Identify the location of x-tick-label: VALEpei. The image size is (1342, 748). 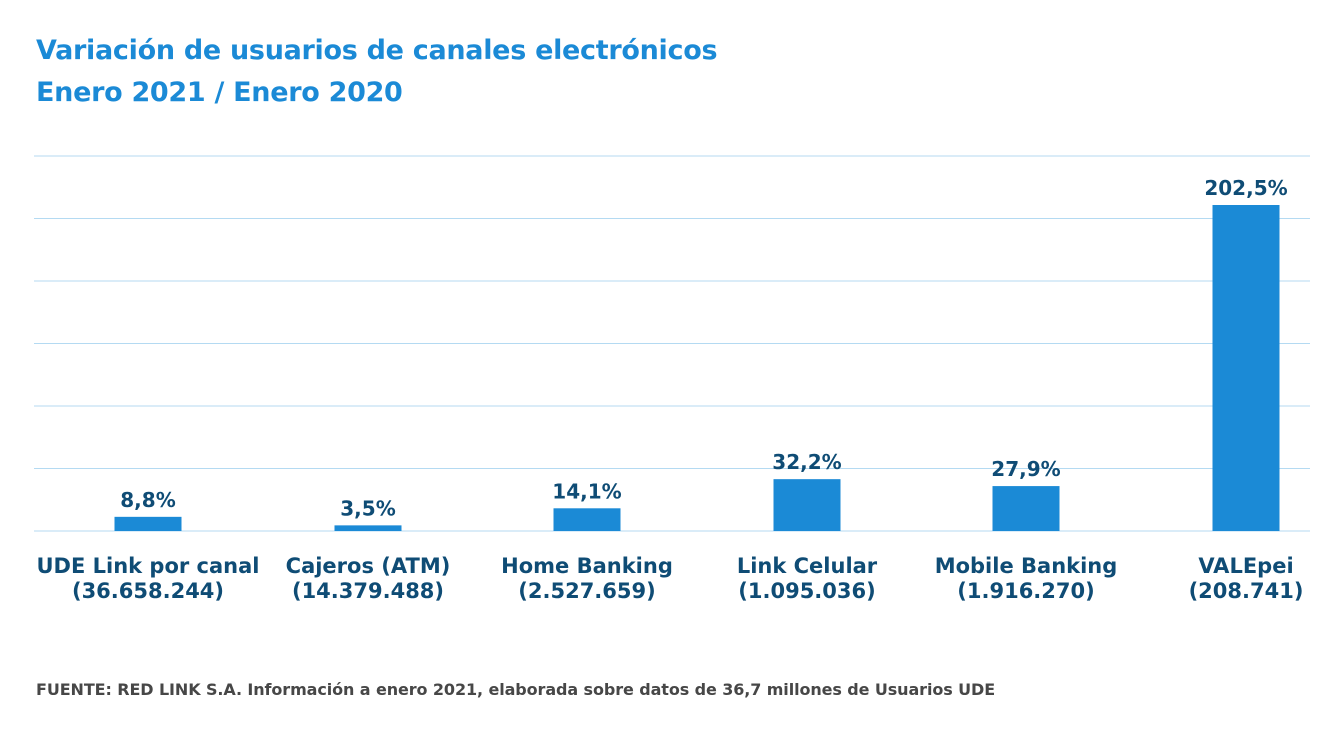
(1245, 566).